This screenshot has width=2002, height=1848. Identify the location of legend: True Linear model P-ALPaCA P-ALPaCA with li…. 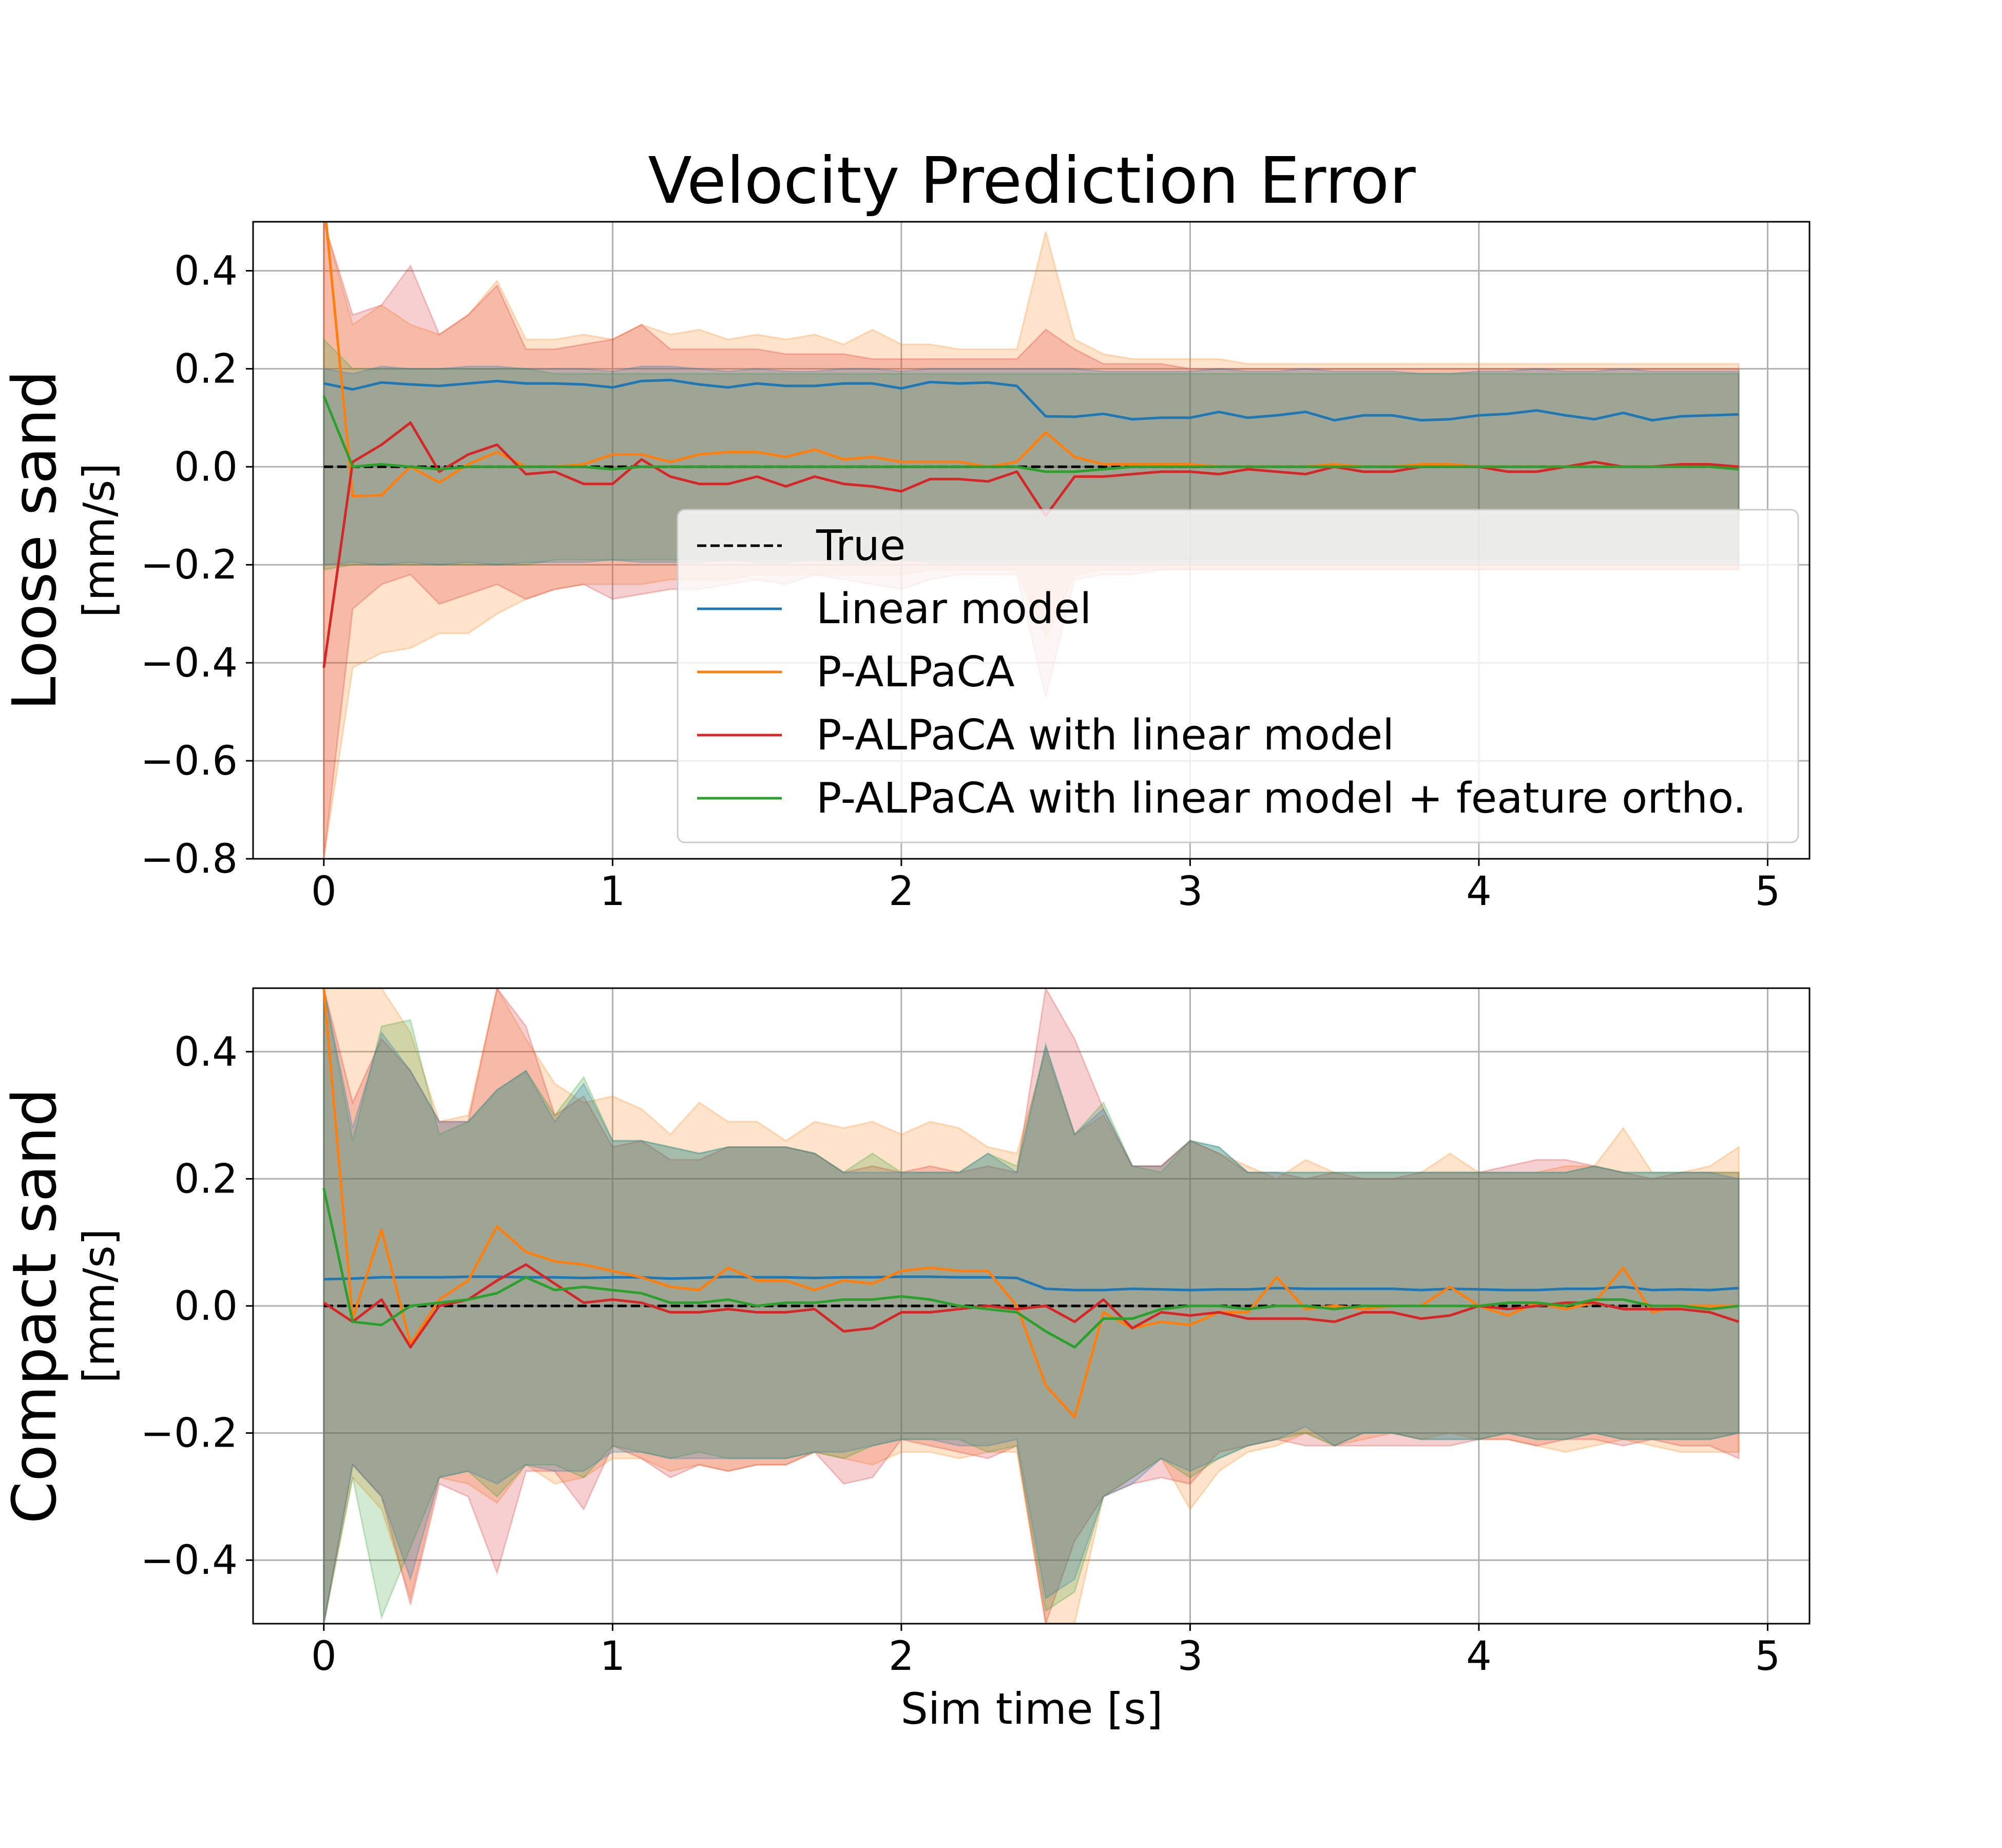
(1238, 676).